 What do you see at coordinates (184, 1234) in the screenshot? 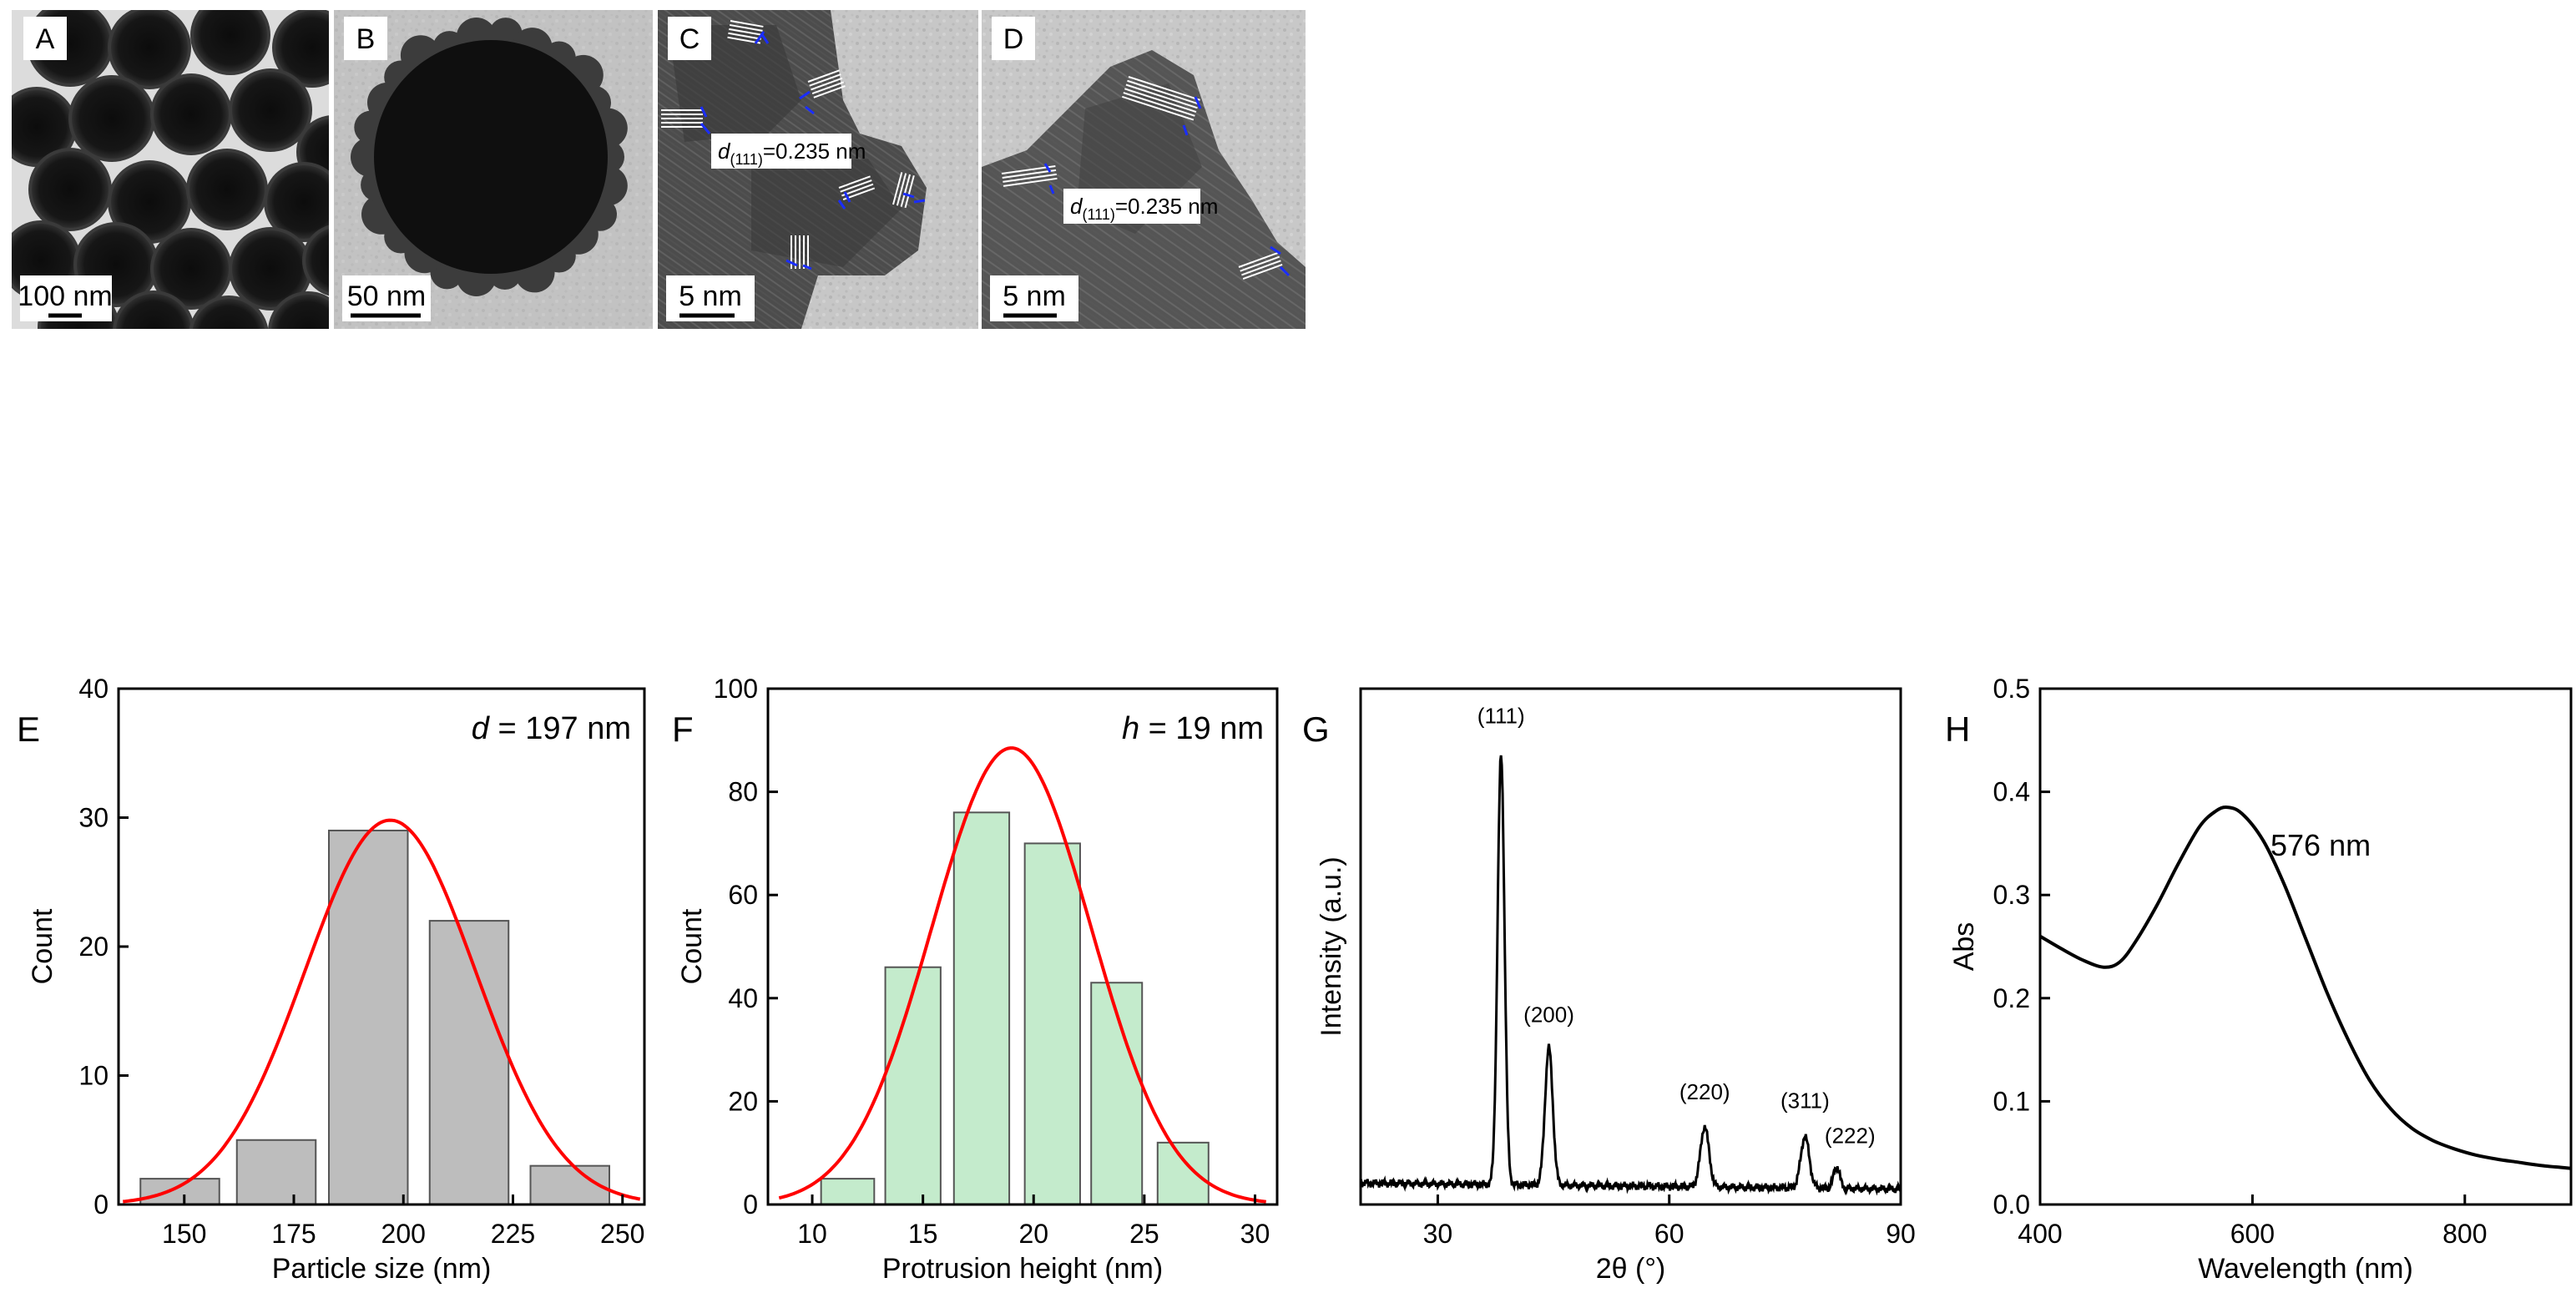
I see `x-tick-label: 150` at bounding box center [184, 1234].